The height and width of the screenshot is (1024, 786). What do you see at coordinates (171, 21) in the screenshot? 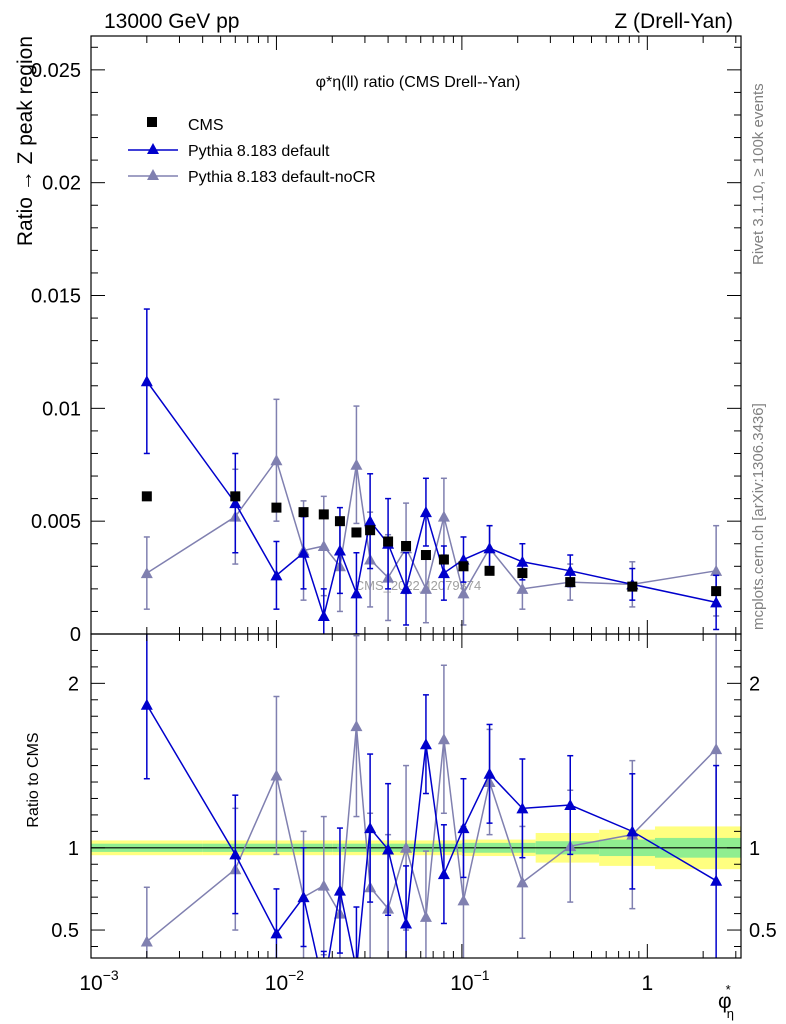
I see `energy-label: 13000 GeV pp` at bounding box center [171, 21].